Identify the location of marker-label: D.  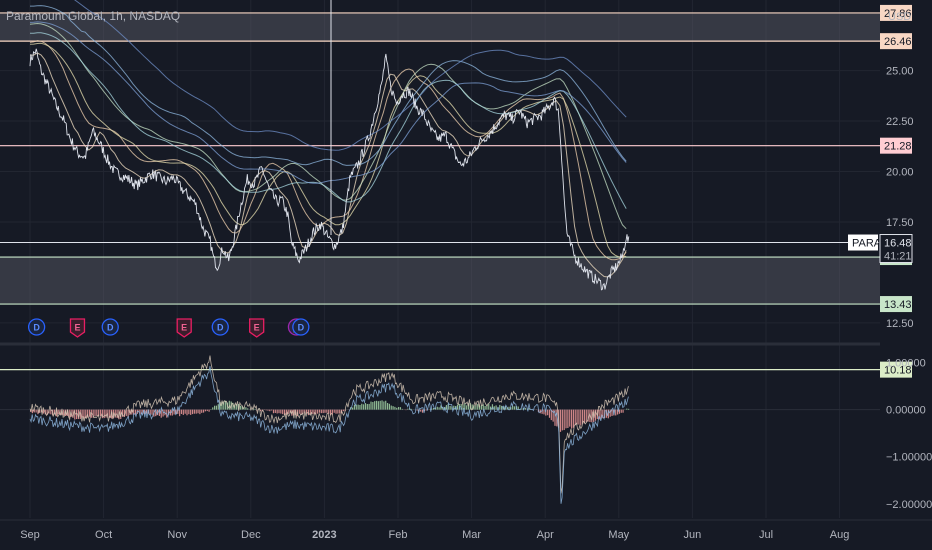
(36, 328).